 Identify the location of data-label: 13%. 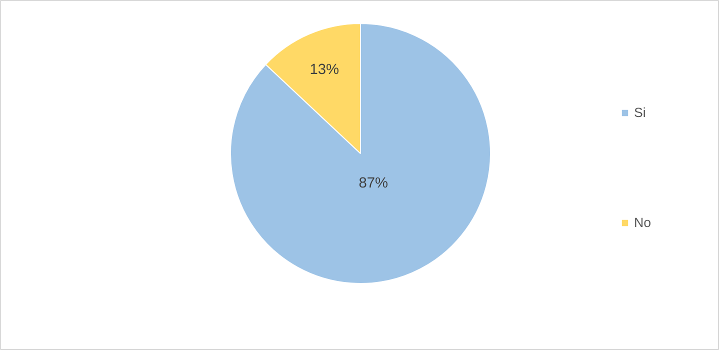
(325, 70).